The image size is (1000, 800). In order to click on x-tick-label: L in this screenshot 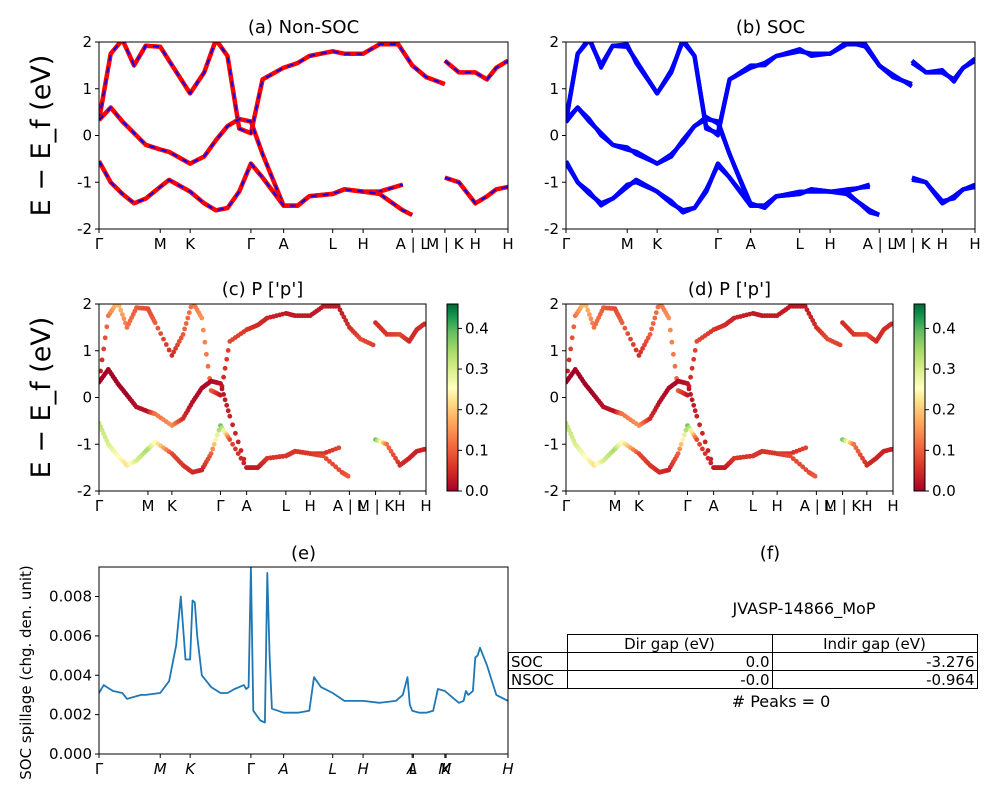, I will do `click(800, 244)`.